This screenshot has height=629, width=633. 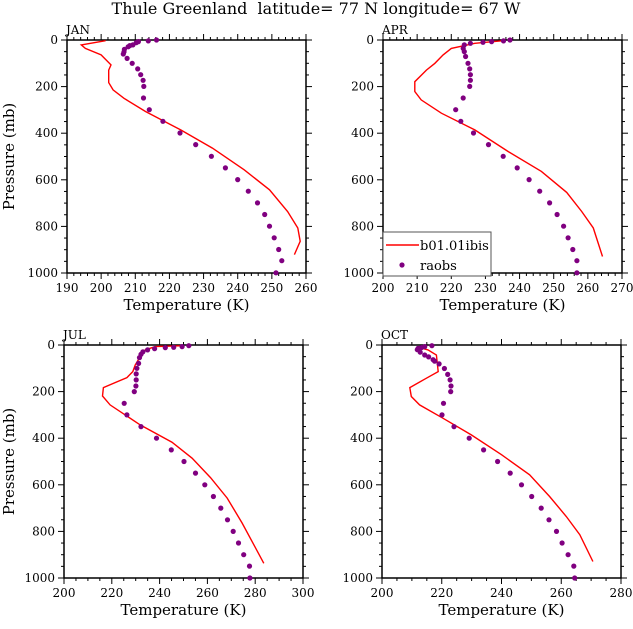 What do you see at coordinates (395, 30) in the screenshot?
I see `panel-label: APR` at bounding box center [395, 30].